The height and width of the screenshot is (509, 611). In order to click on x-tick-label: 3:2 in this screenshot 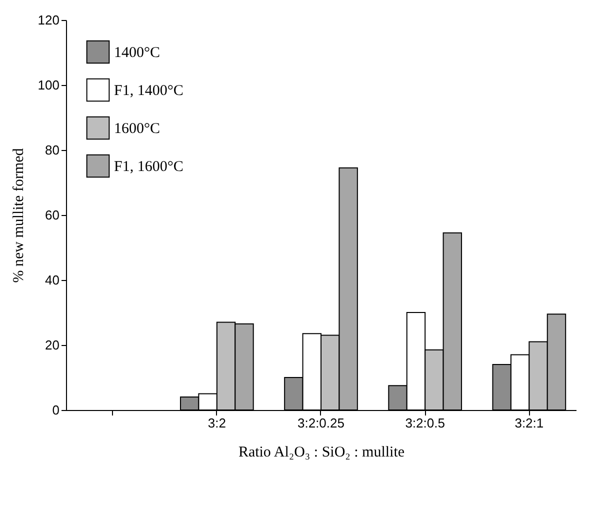, I will do `click(217, 423)`.